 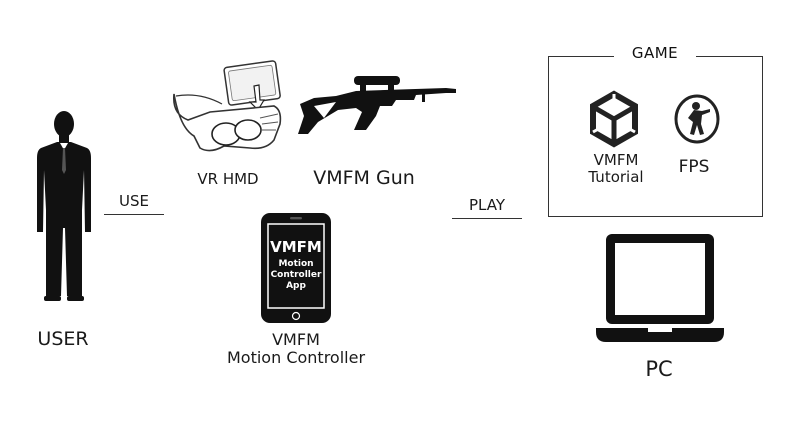 What do you see at coordinates (487, 218) in the screenshot?
I see `play-connector-line` at bounding box center [487, 218].